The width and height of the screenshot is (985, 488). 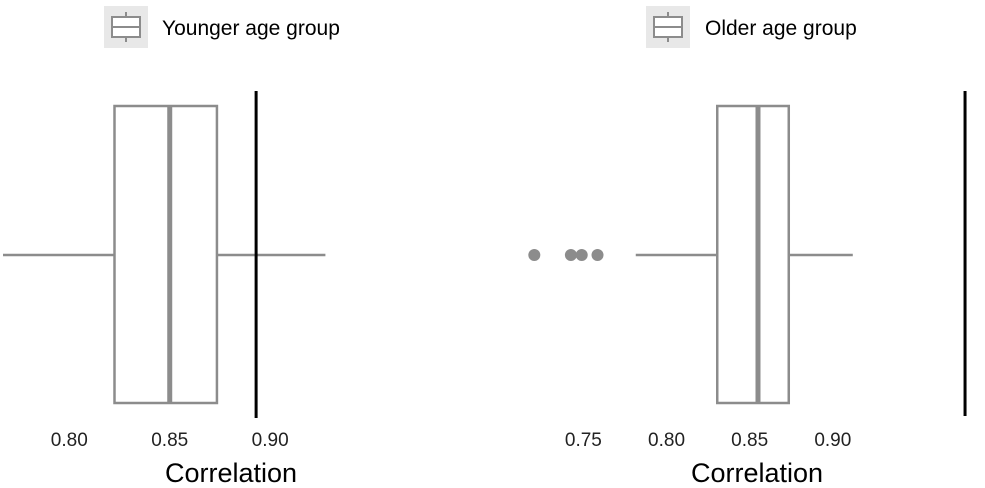 I want to click on x-tick-label-younger: 0.90, so click(x=270, y=440).